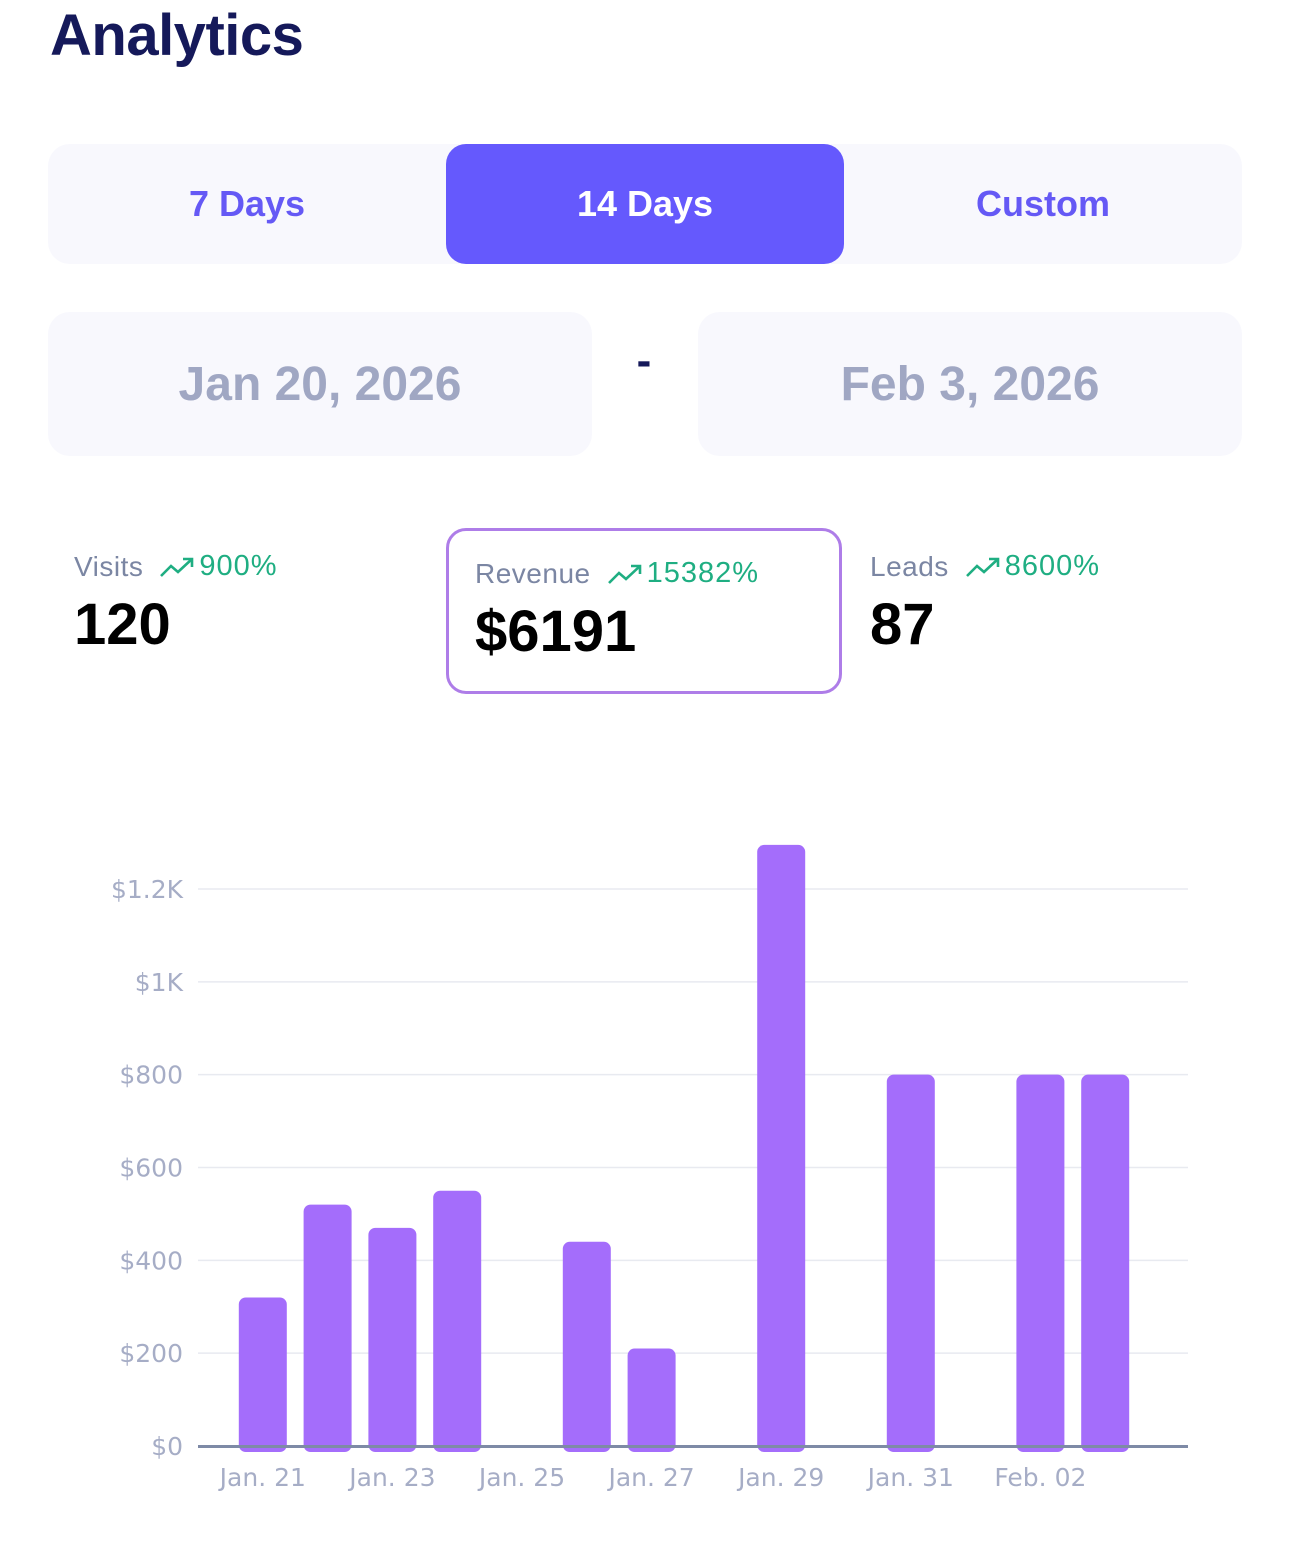 The image size is (1290, 1566). I want to click on y-tick-label: $600, so click(151, 1168).